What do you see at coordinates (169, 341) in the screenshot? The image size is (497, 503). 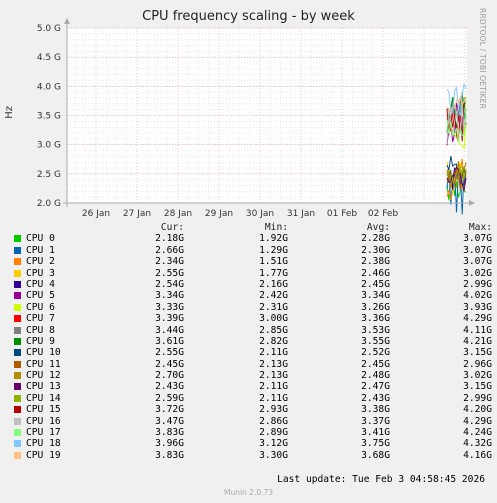 I see `legend-cur-value: 3.61G` at bounding box center [169, 341].